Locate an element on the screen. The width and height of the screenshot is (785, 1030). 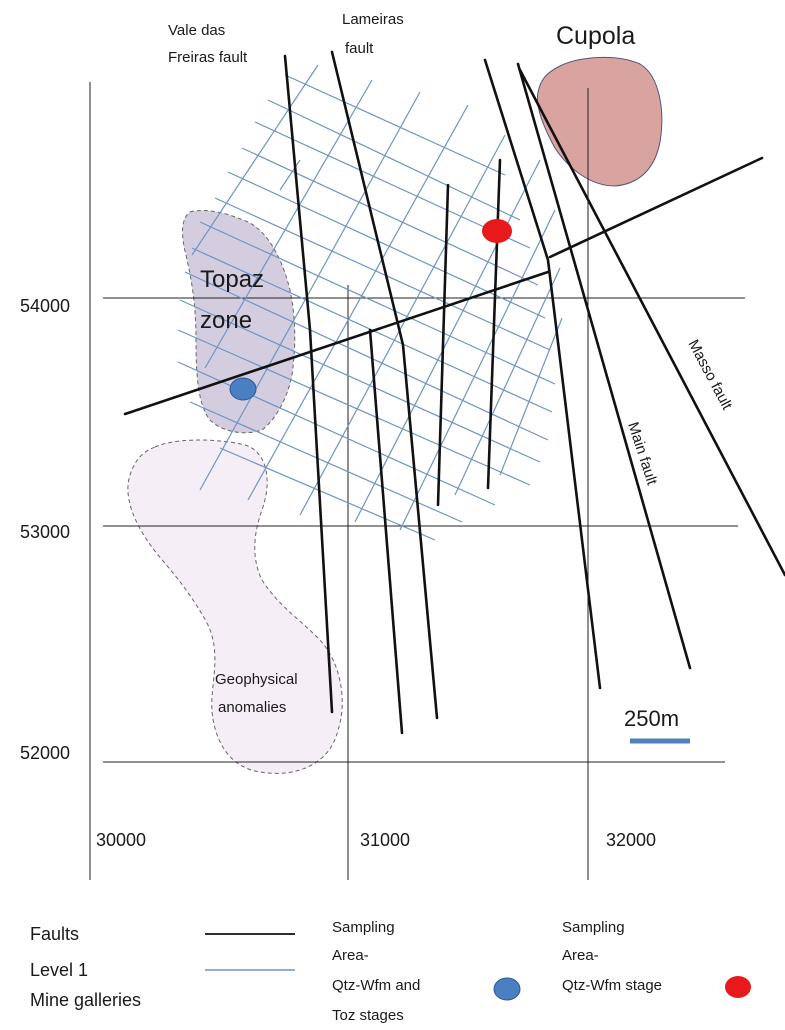
legend-blue-sample-swatch is located at coordinates (507, 989).